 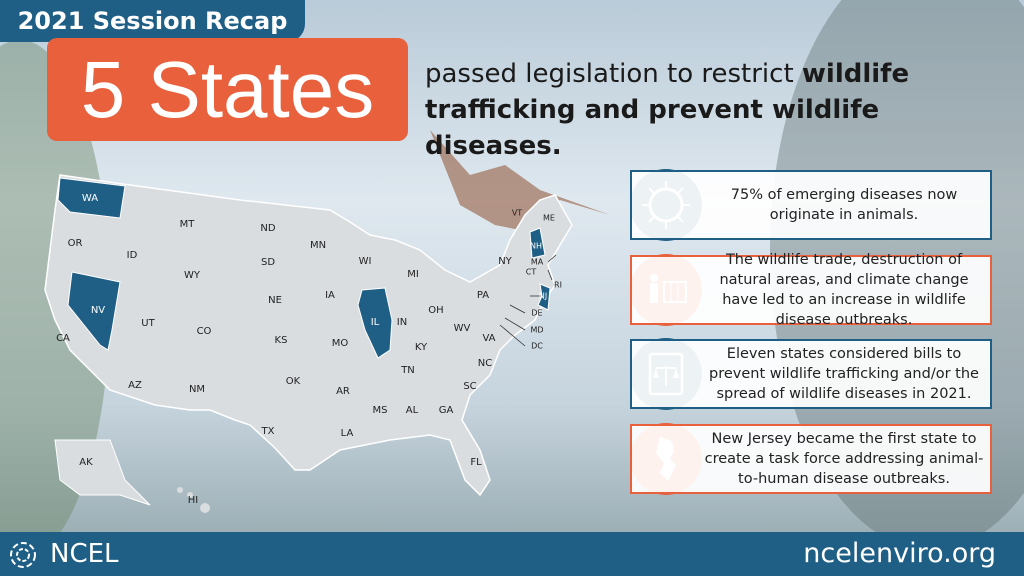 What do you see at coordinates (152, 21) in the screenshot?
I see `session-tag: 2021 Session Recap` at bounding box center [152, 21].